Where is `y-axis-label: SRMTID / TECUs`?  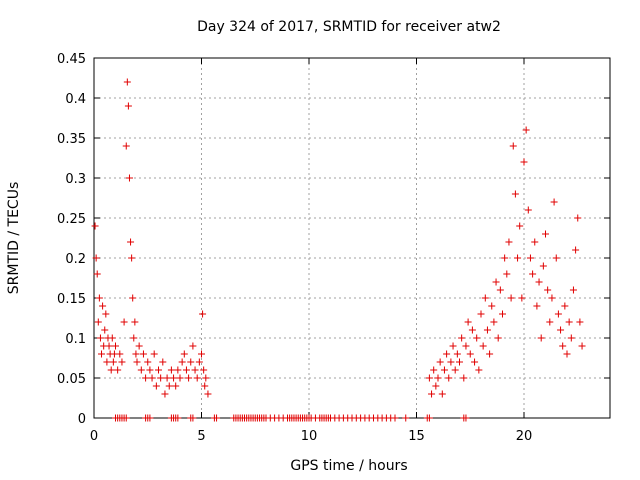 y-axis-label: SRMTID / TECUs is located at coordinates (14, 238).